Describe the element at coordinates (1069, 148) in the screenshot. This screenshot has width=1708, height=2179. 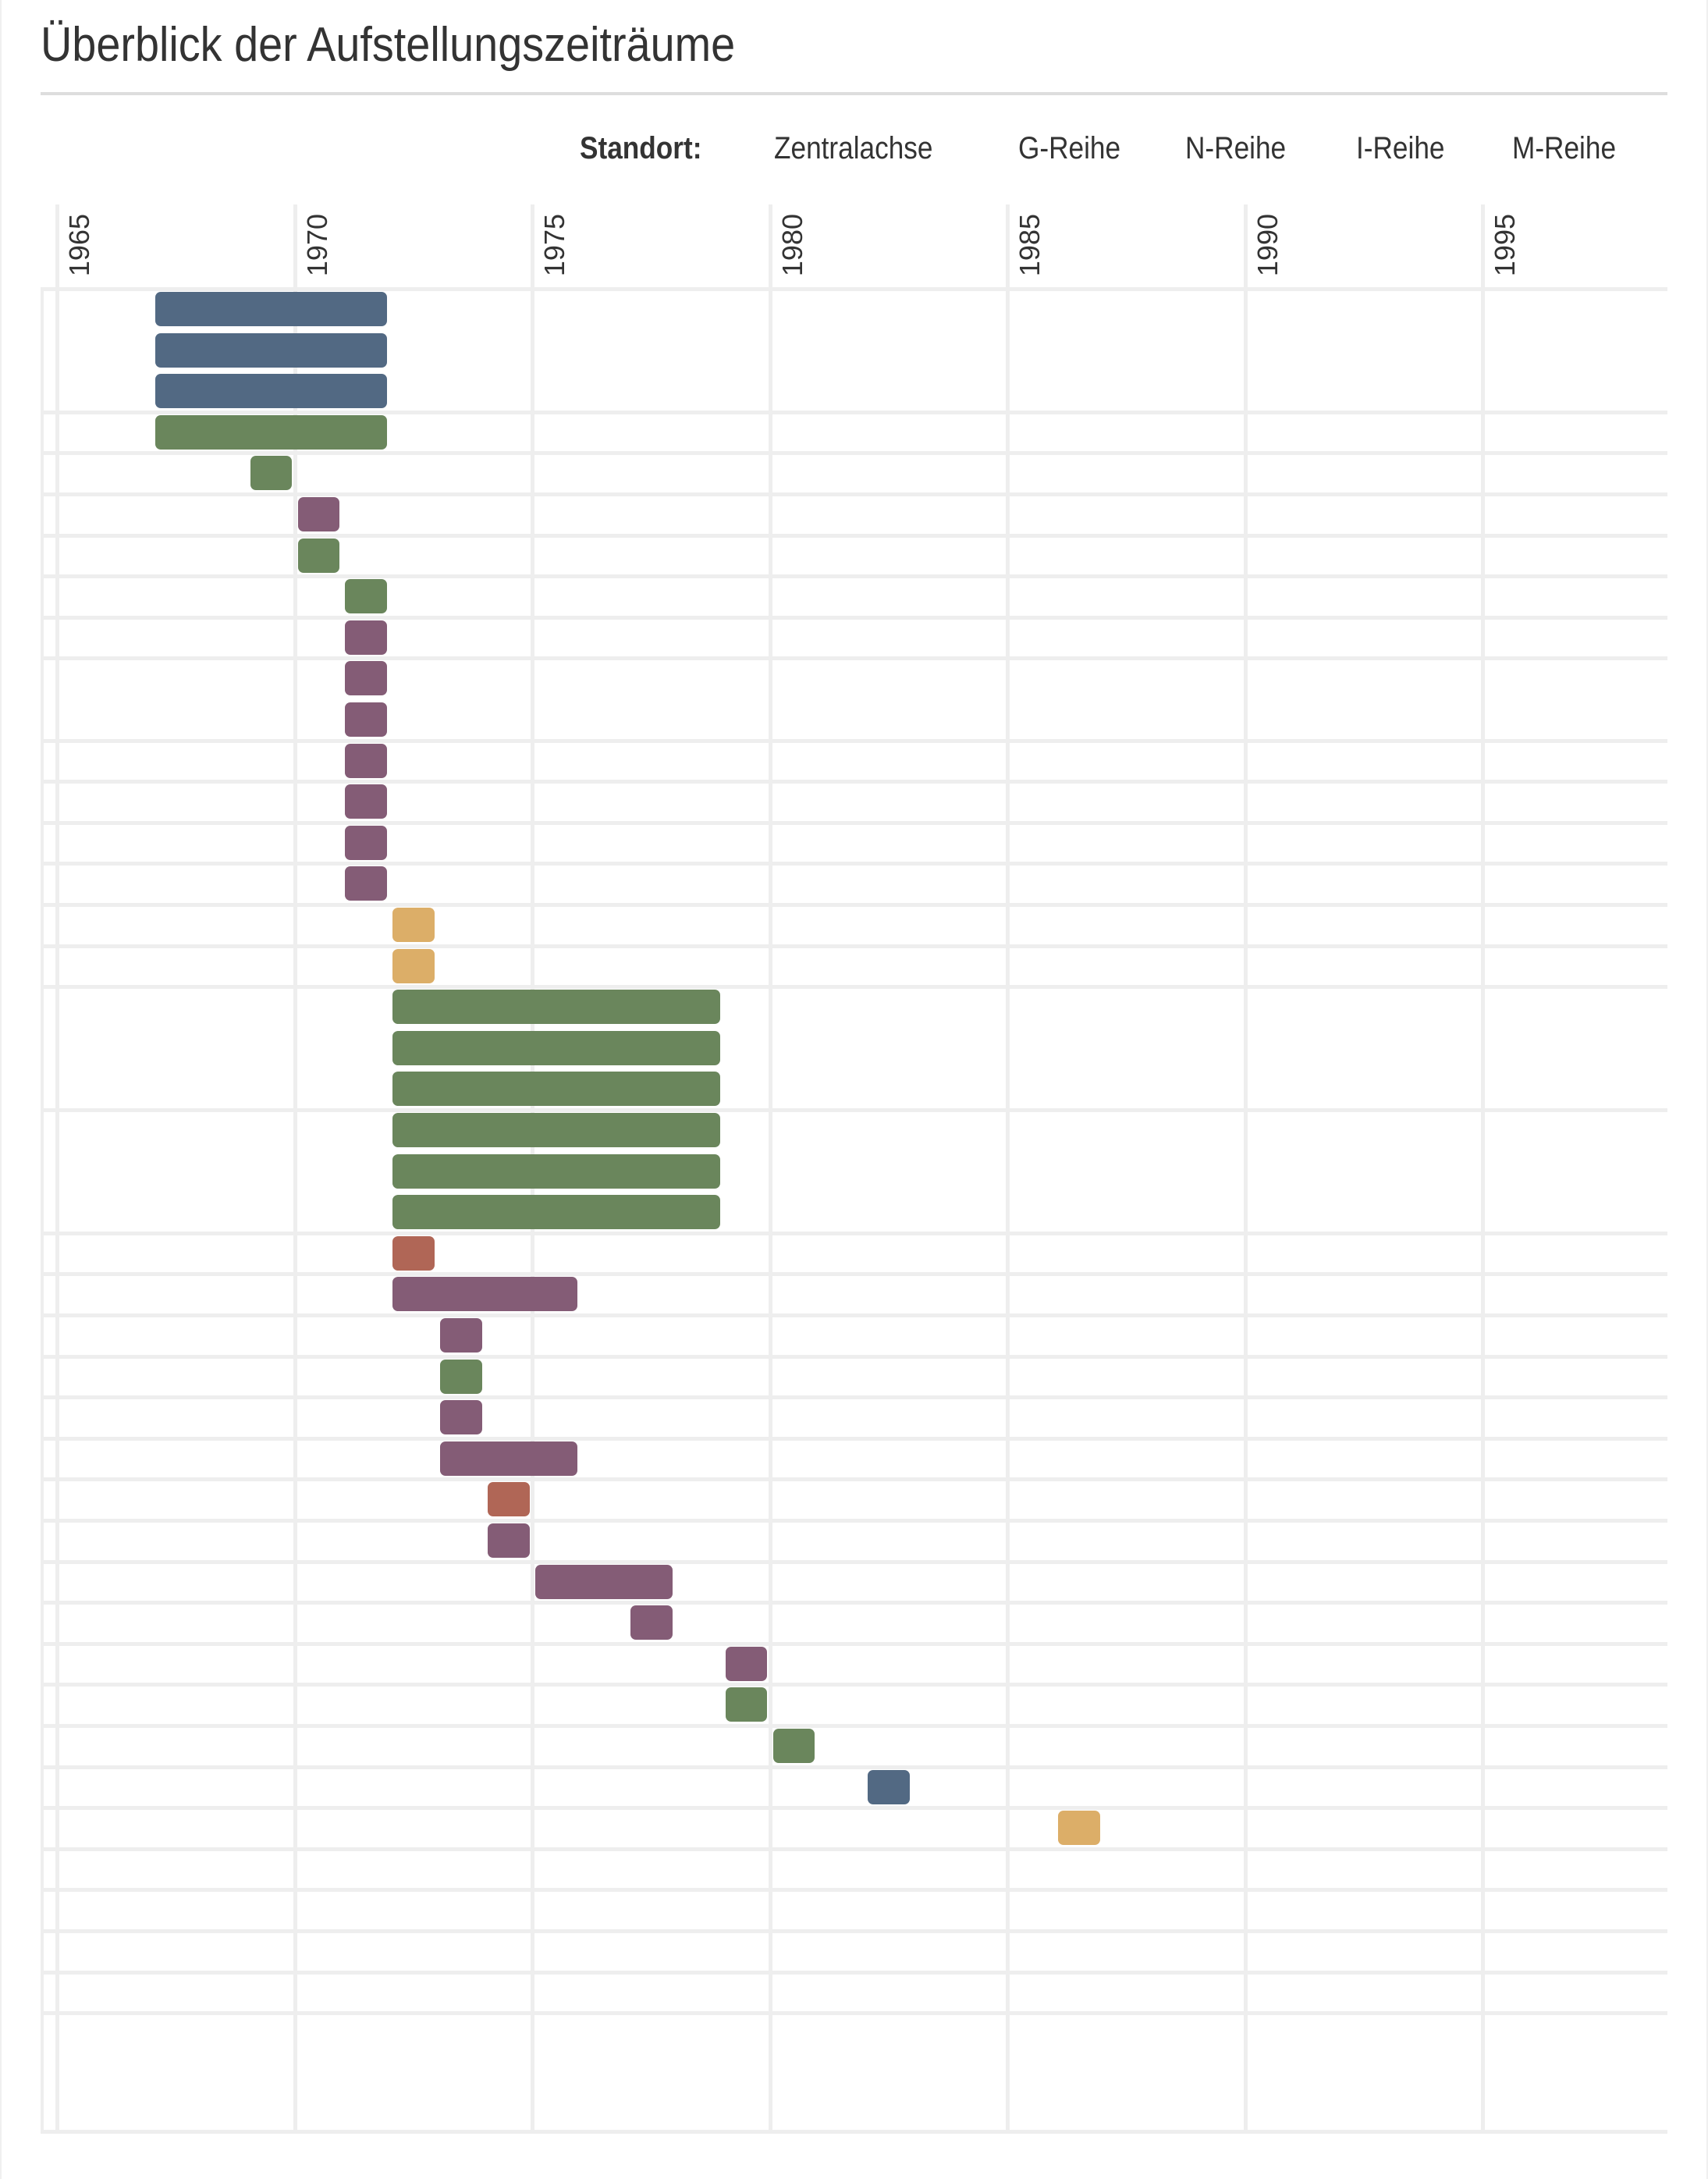
I see `legend-item-g-reihe: G-Reihe` at that location.